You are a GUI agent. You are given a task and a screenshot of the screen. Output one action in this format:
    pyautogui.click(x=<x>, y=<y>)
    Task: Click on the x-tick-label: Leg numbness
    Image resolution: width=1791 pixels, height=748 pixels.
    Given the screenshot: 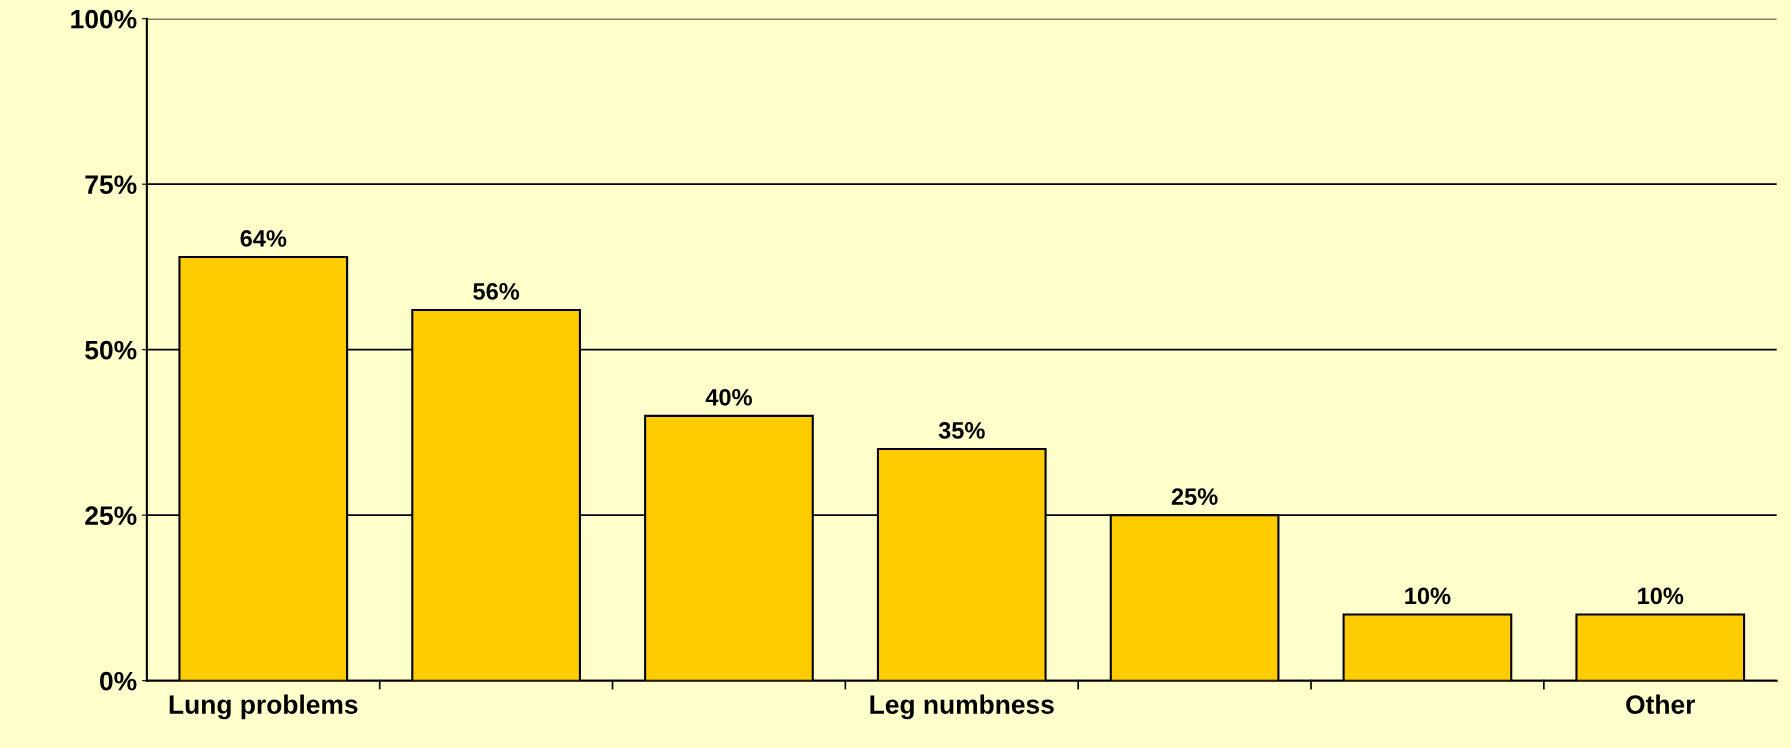 What is the action you would take?
    pyautogui.click(x=962, y=707)
    